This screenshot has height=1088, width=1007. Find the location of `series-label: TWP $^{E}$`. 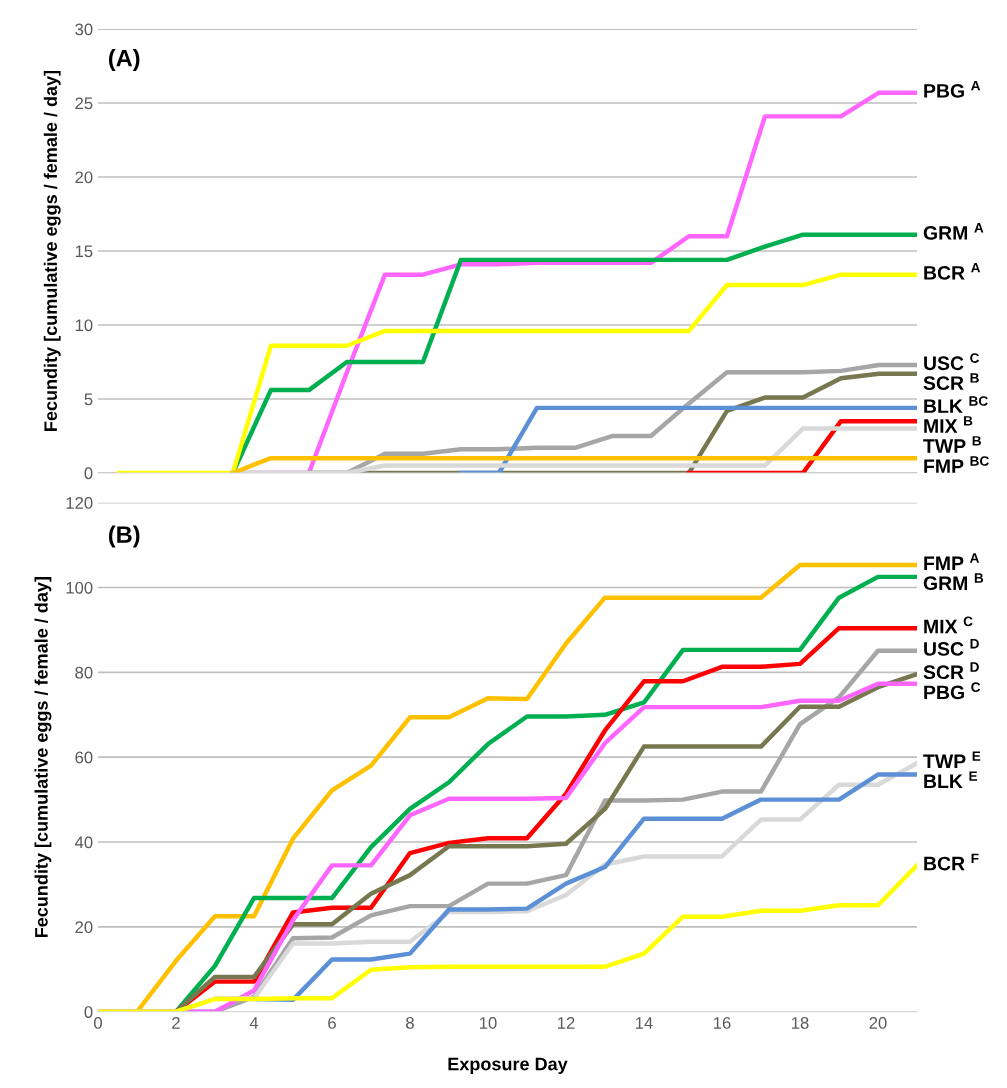

series-label: TWP $^{E}$ is located at coordinates (952, 759).